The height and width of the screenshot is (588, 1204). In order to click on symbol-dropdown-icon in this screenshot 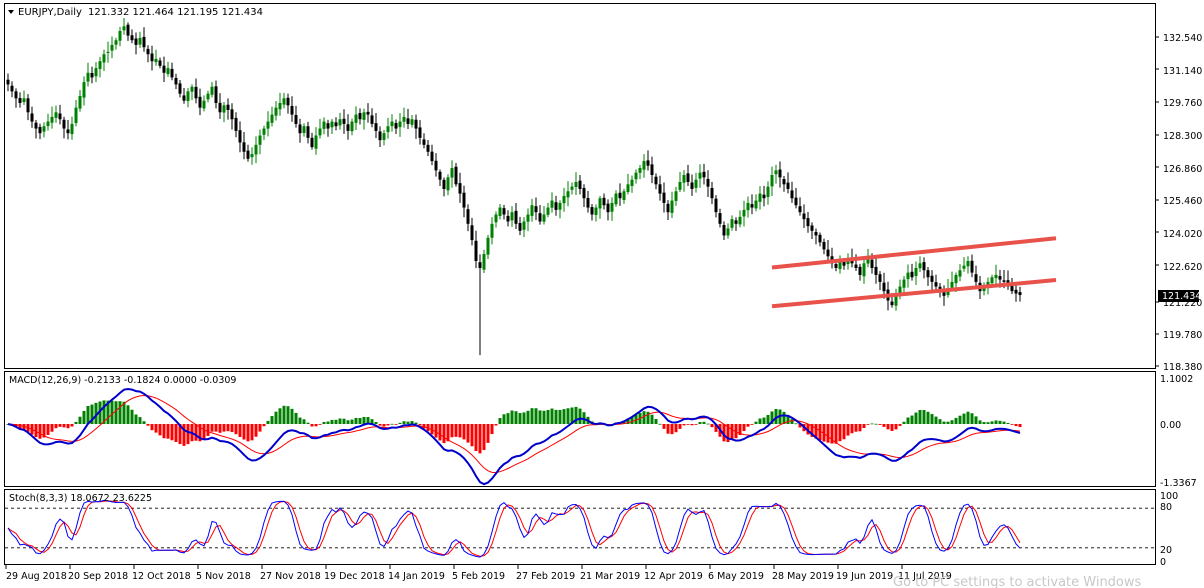, I will do `click(11, 12)`.